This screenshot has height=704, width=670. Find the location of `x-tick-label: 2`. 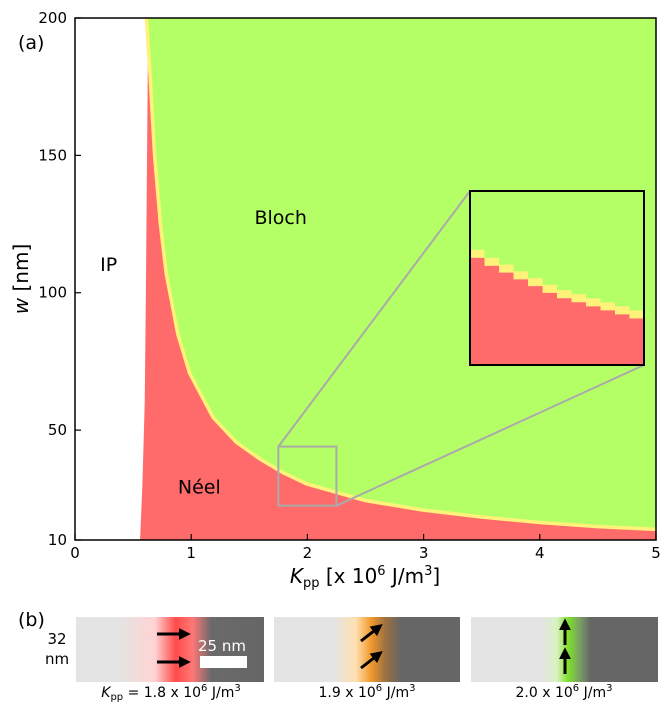

x-tick-label: 2 is located at coordinates (308, 553).